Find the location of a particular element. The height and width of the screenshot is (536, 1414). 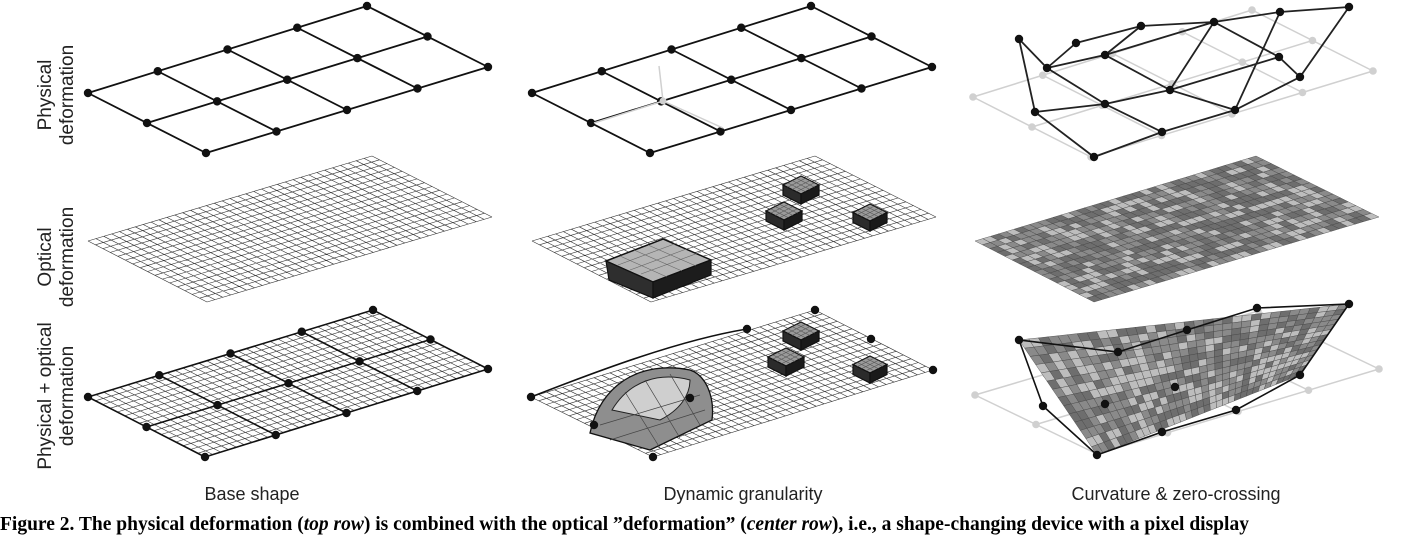

panel-combined-curvature is located at coordinates (1177, 379).